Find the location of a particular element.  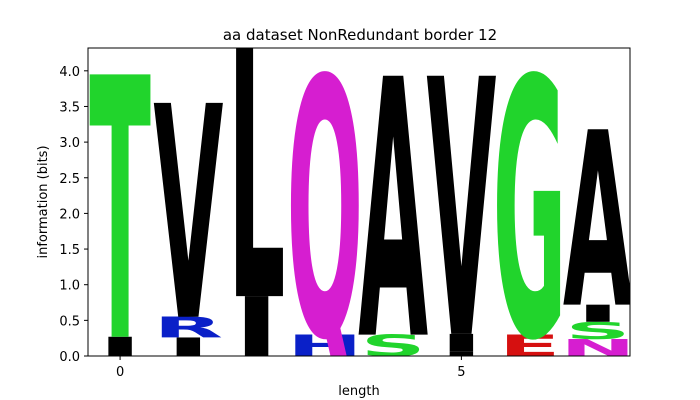

logo-letter-h: H is located at coordinates (325, 346).